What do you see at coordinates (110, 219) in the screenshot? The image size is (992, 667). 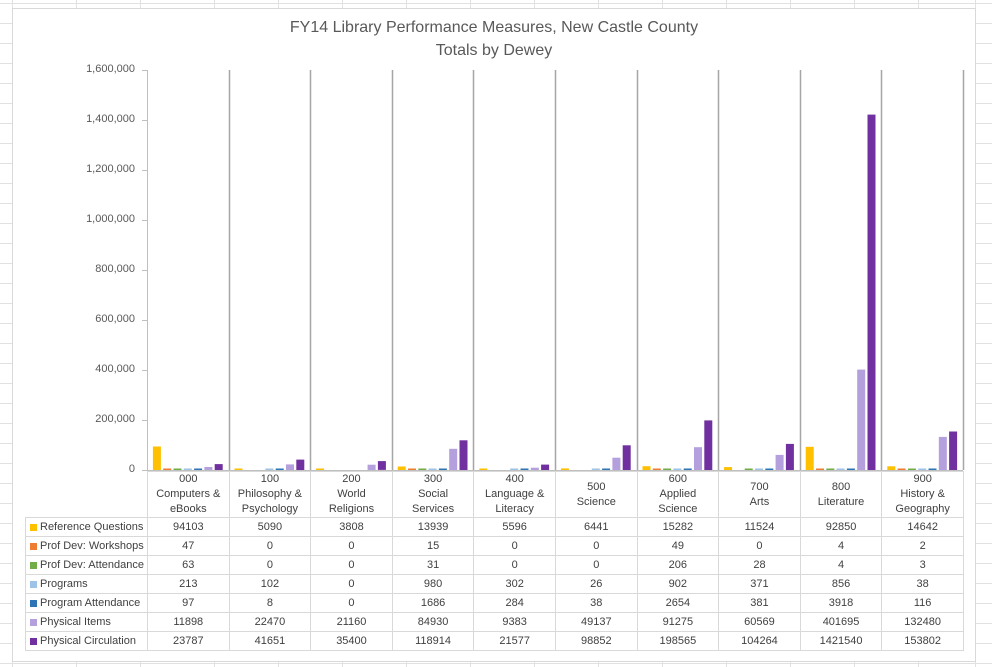 I see `y-tick-label: 1,000,000` at bounding box center [110, 219].